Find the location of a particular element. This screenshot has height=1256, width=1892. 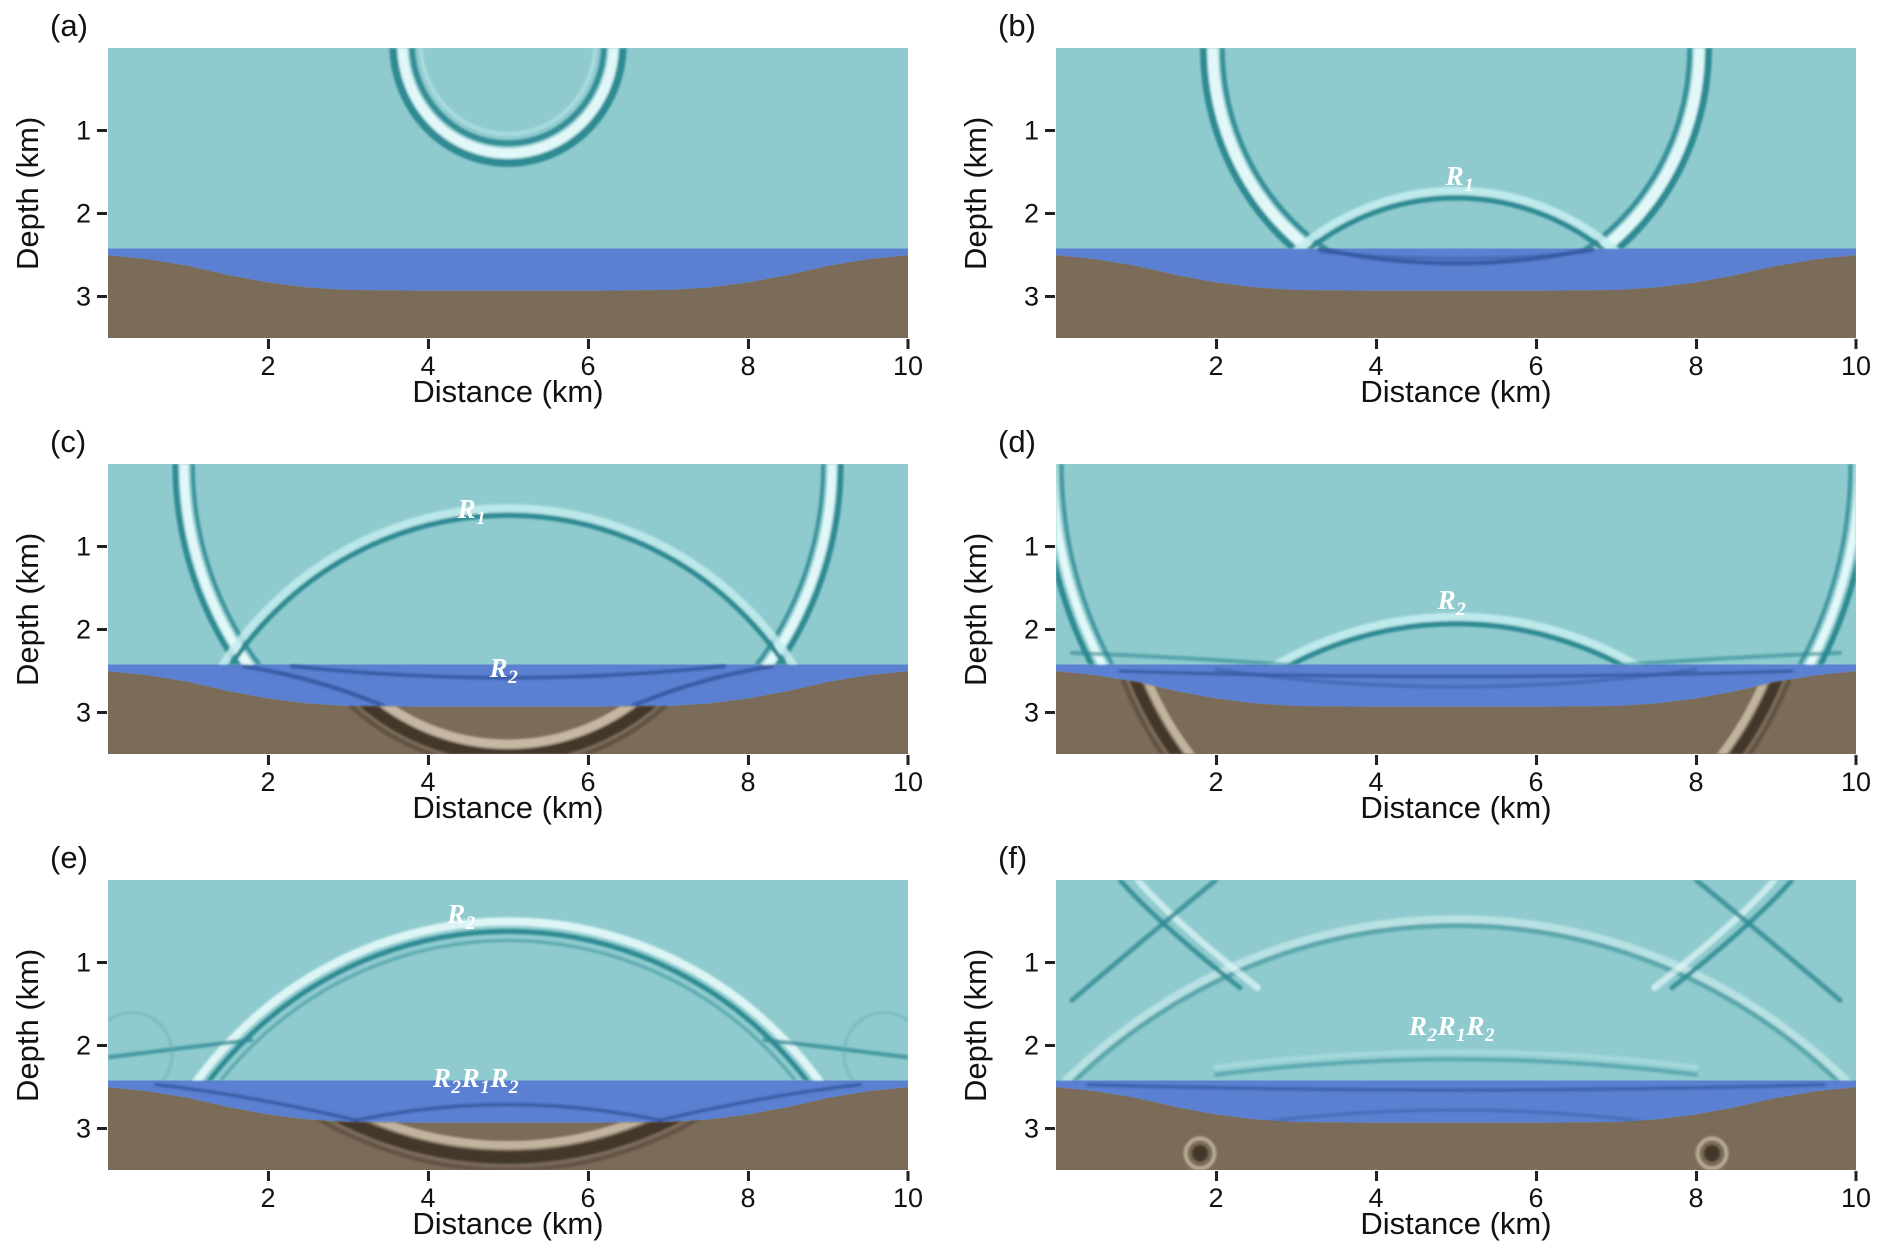

panel-d-label: (d) is located at coordinates (1017, 441).